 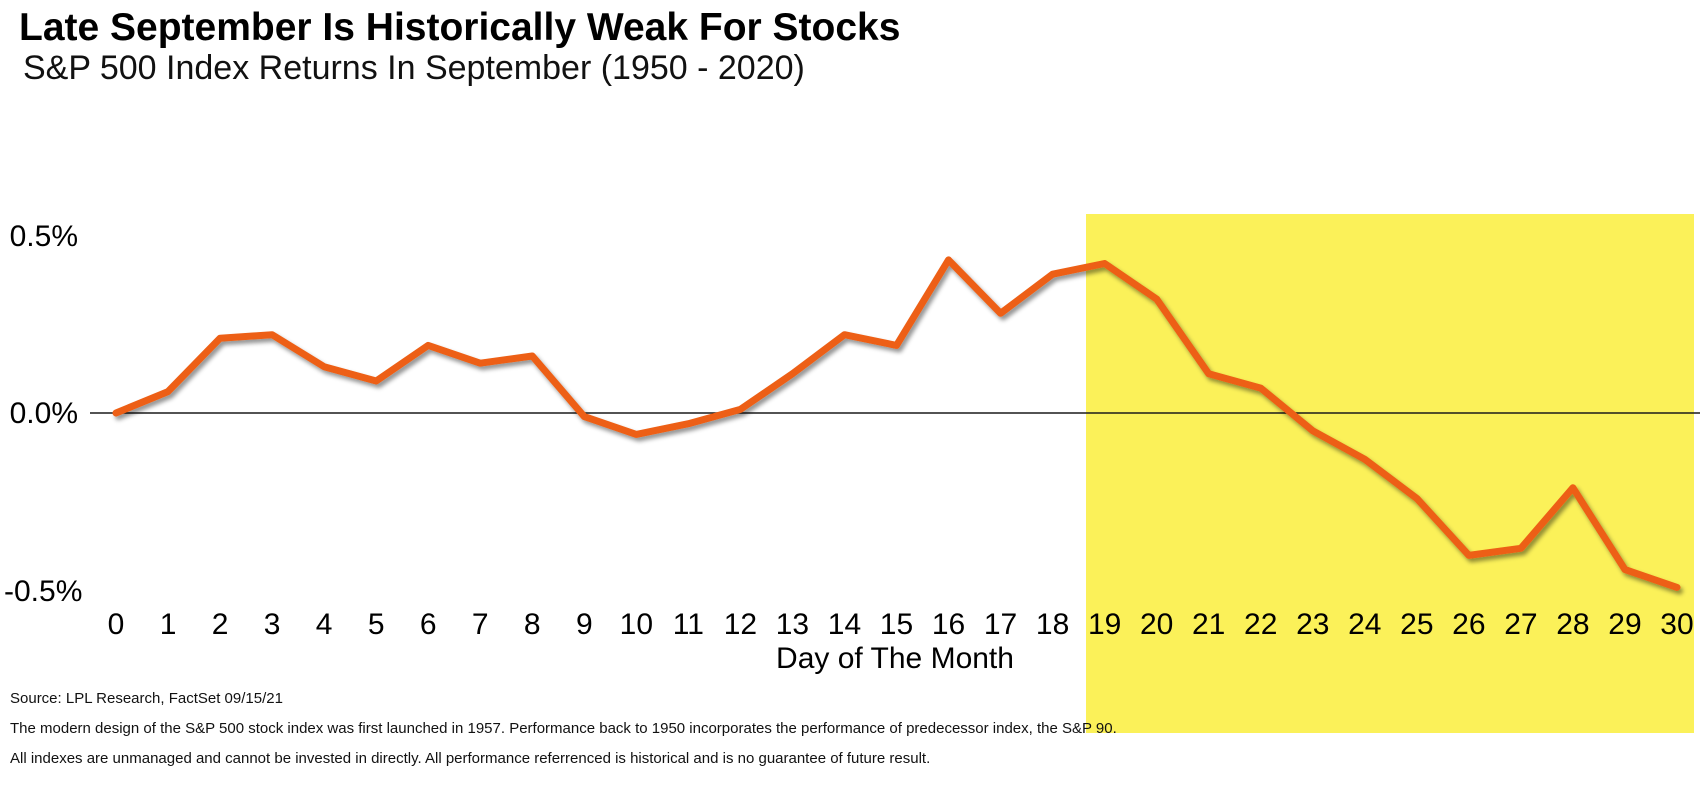 What do you see at coordinates (376, 624) in the screenshot?
I see `x-tick-label: 5` at bounding box center [376, 624].